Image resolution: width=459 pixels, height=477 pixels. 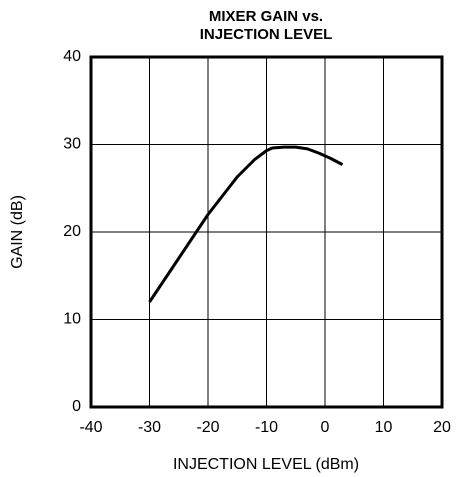 I want to click on y-tick-label: 20, so click(x=72, y=231).